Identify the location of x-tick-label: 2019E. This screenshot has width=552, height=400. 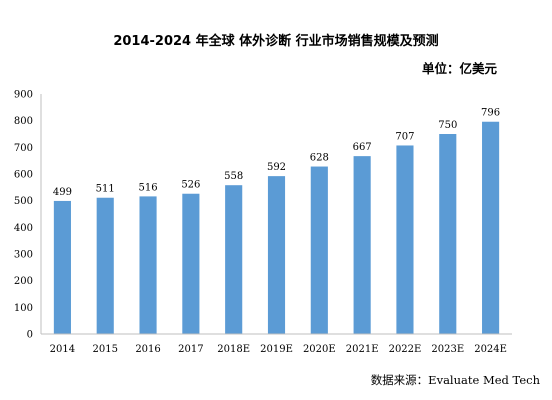
(276, 349).